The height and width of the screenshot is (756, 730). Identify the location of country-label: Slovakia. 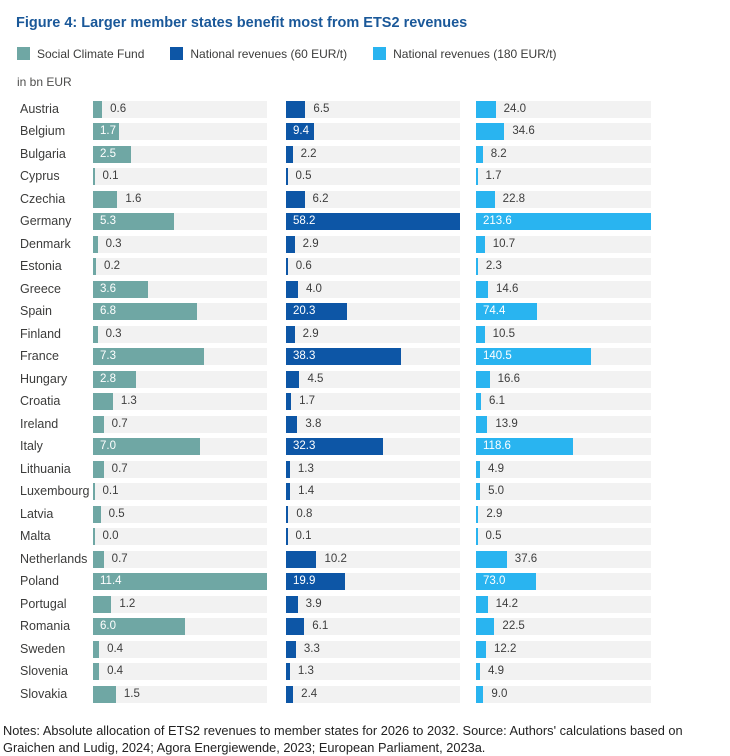
(44, 693).